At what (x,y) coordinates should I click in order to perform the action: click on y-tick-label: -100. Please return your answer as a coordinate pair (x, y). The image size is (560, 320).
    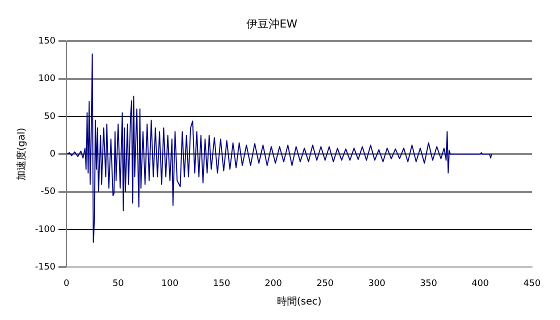
    Looking at the image, I should click on (45, 229).